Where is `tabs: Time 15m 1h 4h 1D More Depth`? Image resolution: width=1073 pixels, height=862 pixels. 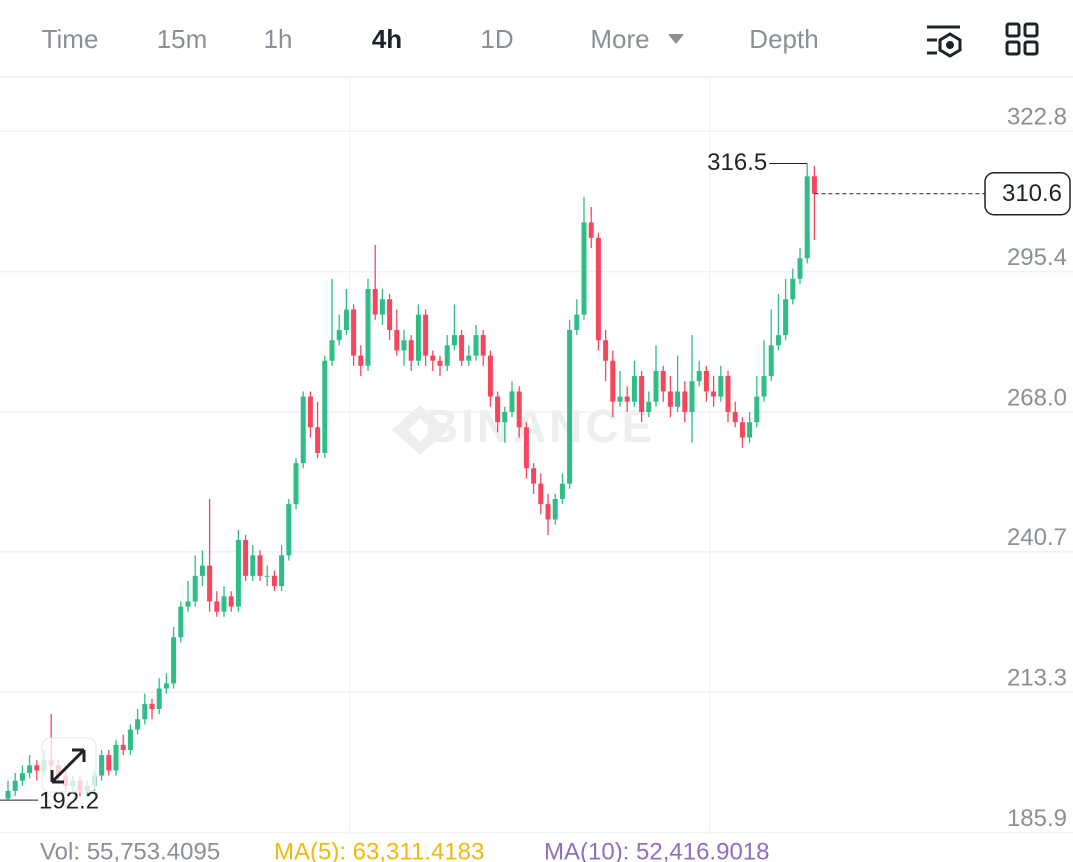 tabs: Time 15m 1h 4h 1D More Depth is located at coordinates (430, 39).